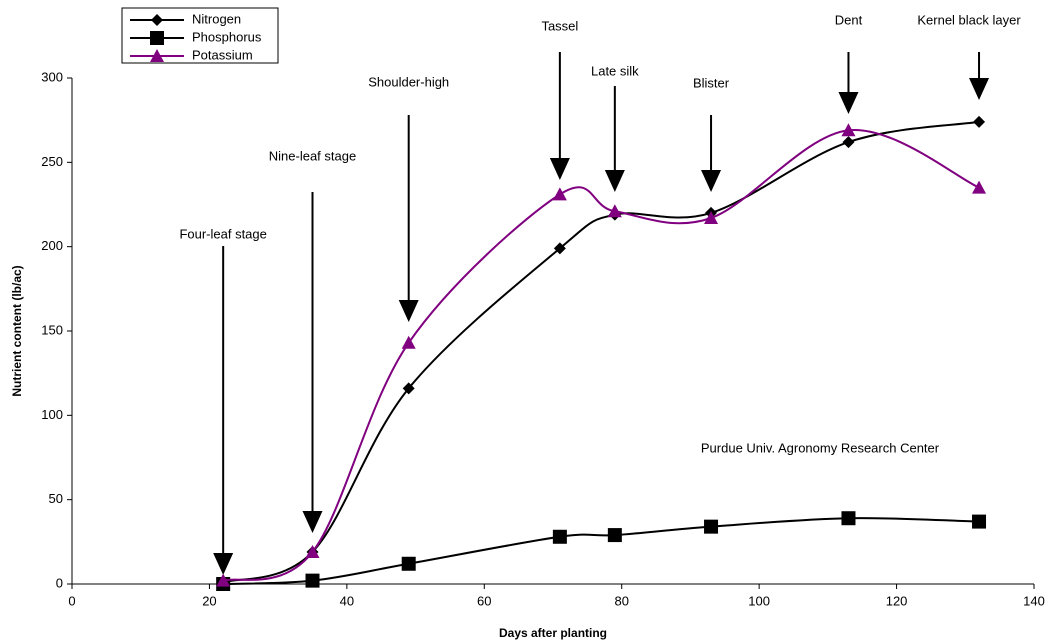  What do you see at coordinates (52, 76) in the screenshot?
I see `y-tick-label: 300` at bounding box center [52, 76].